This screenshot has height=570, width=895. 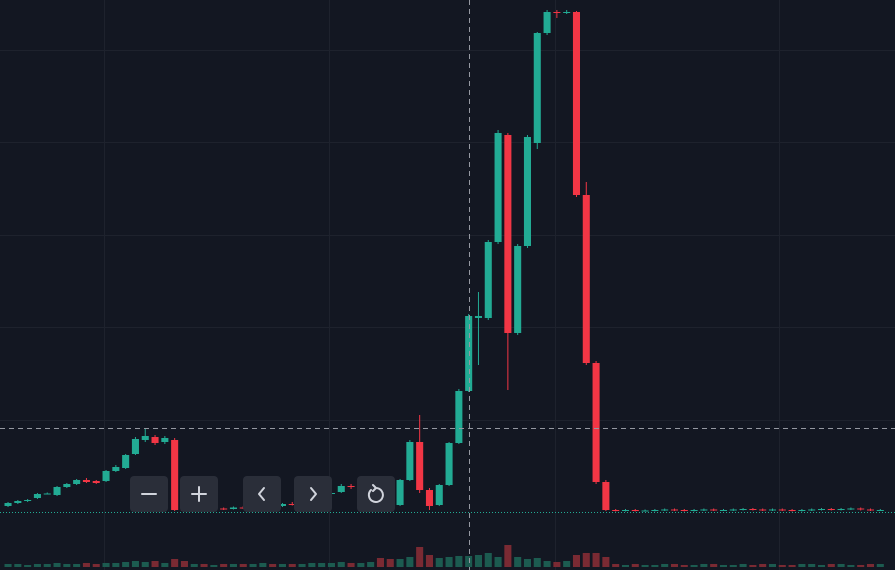 I want to click on zoom-out-button, so click(x=149, y=494).